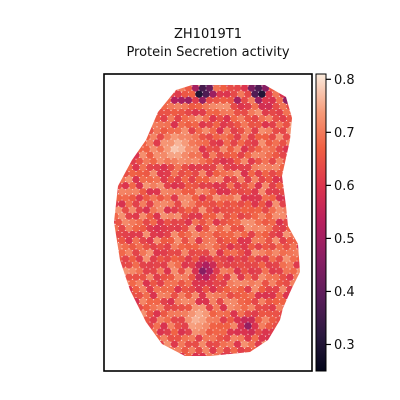 The height and width of the screenshot is (400, 400). What do you see at coordinates (340, 213) in the screenshot?
I see `colorbar-ticks: 0.3 0.4 0.5 0.6 0.7 0.8` at bounding box center [340, 213].